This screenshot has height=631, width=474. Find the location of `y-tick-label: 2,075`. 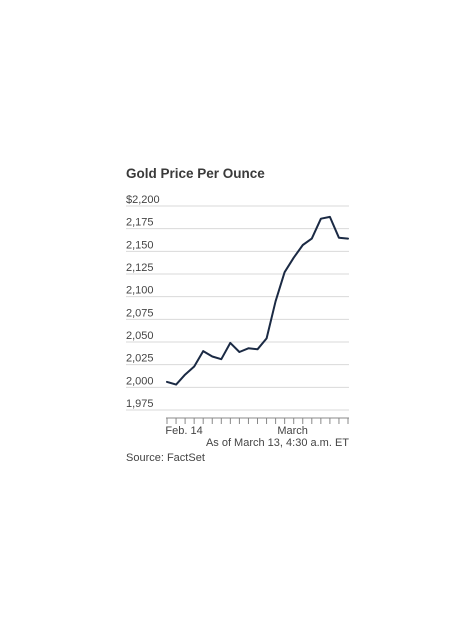

y-tick-label: 2,075 is located at coordinates (140, 313).